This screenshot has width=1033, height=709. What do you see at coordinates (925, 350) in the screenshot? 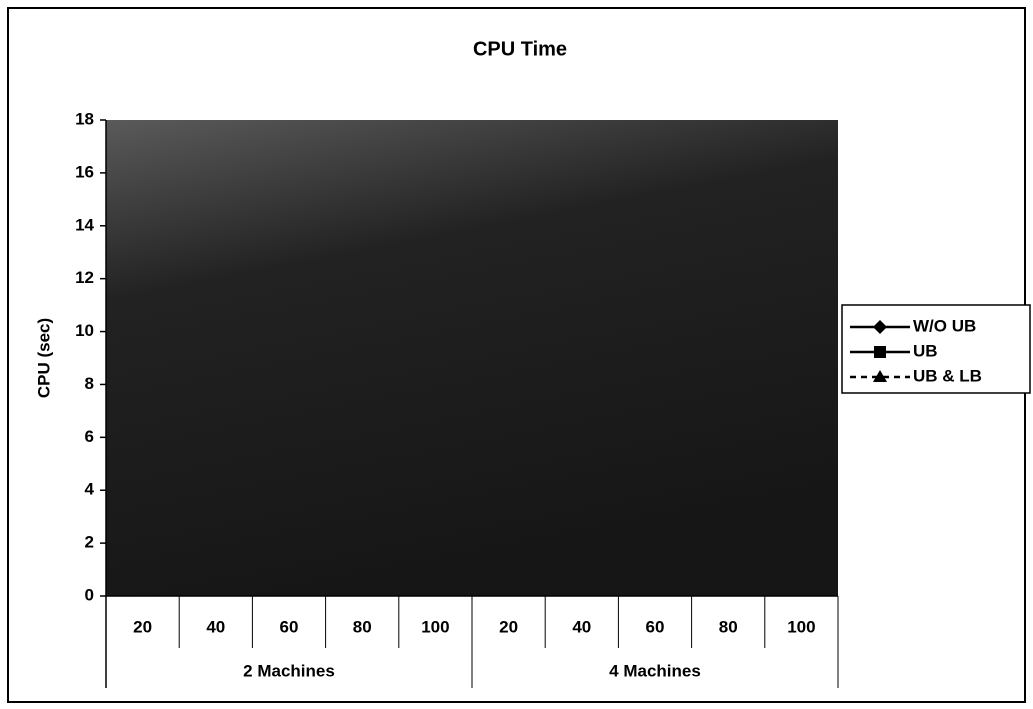
I see `legend-label: UB` at bounding box center [925, 350].